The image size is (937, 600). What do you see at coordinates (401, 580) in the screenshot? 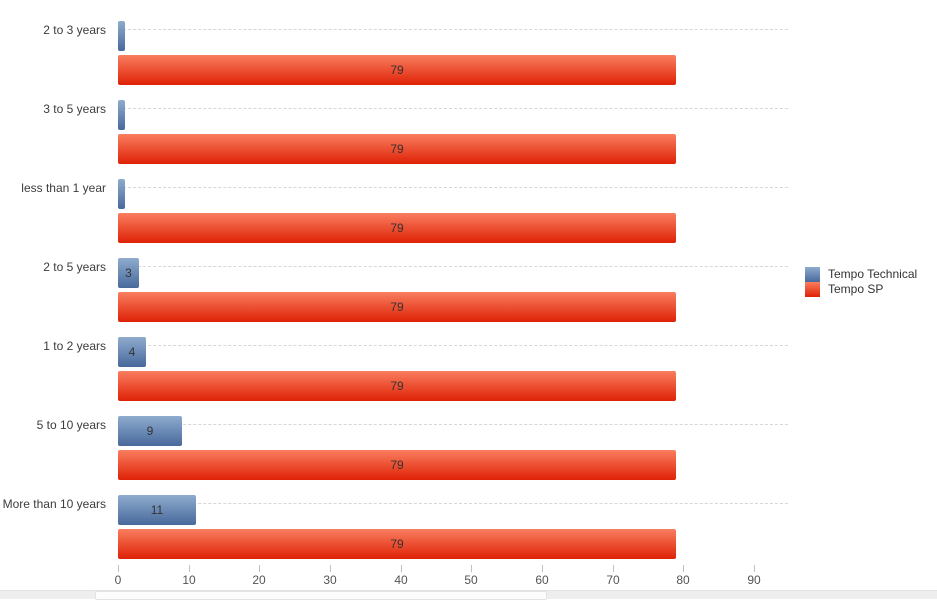
I see `x-axis-tick-label: 40` at bounding box center [401, 580].